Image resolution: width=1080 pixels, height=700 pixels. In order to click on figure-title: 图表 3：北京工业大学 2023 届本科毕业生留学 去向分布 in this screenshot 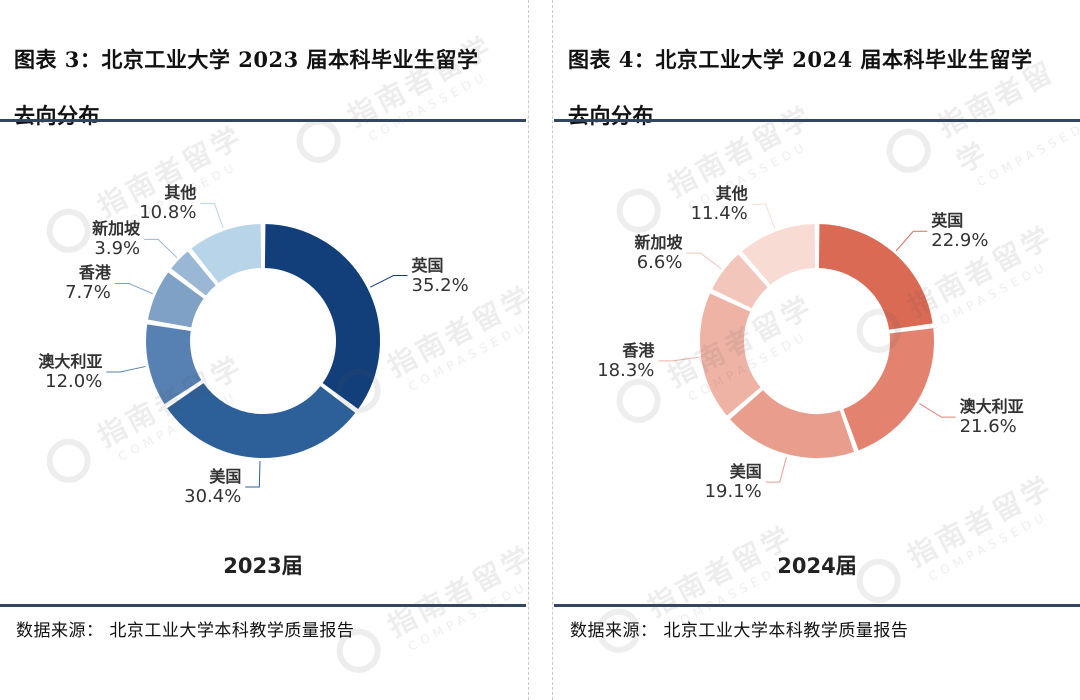, I will do `click(266, 88)`.